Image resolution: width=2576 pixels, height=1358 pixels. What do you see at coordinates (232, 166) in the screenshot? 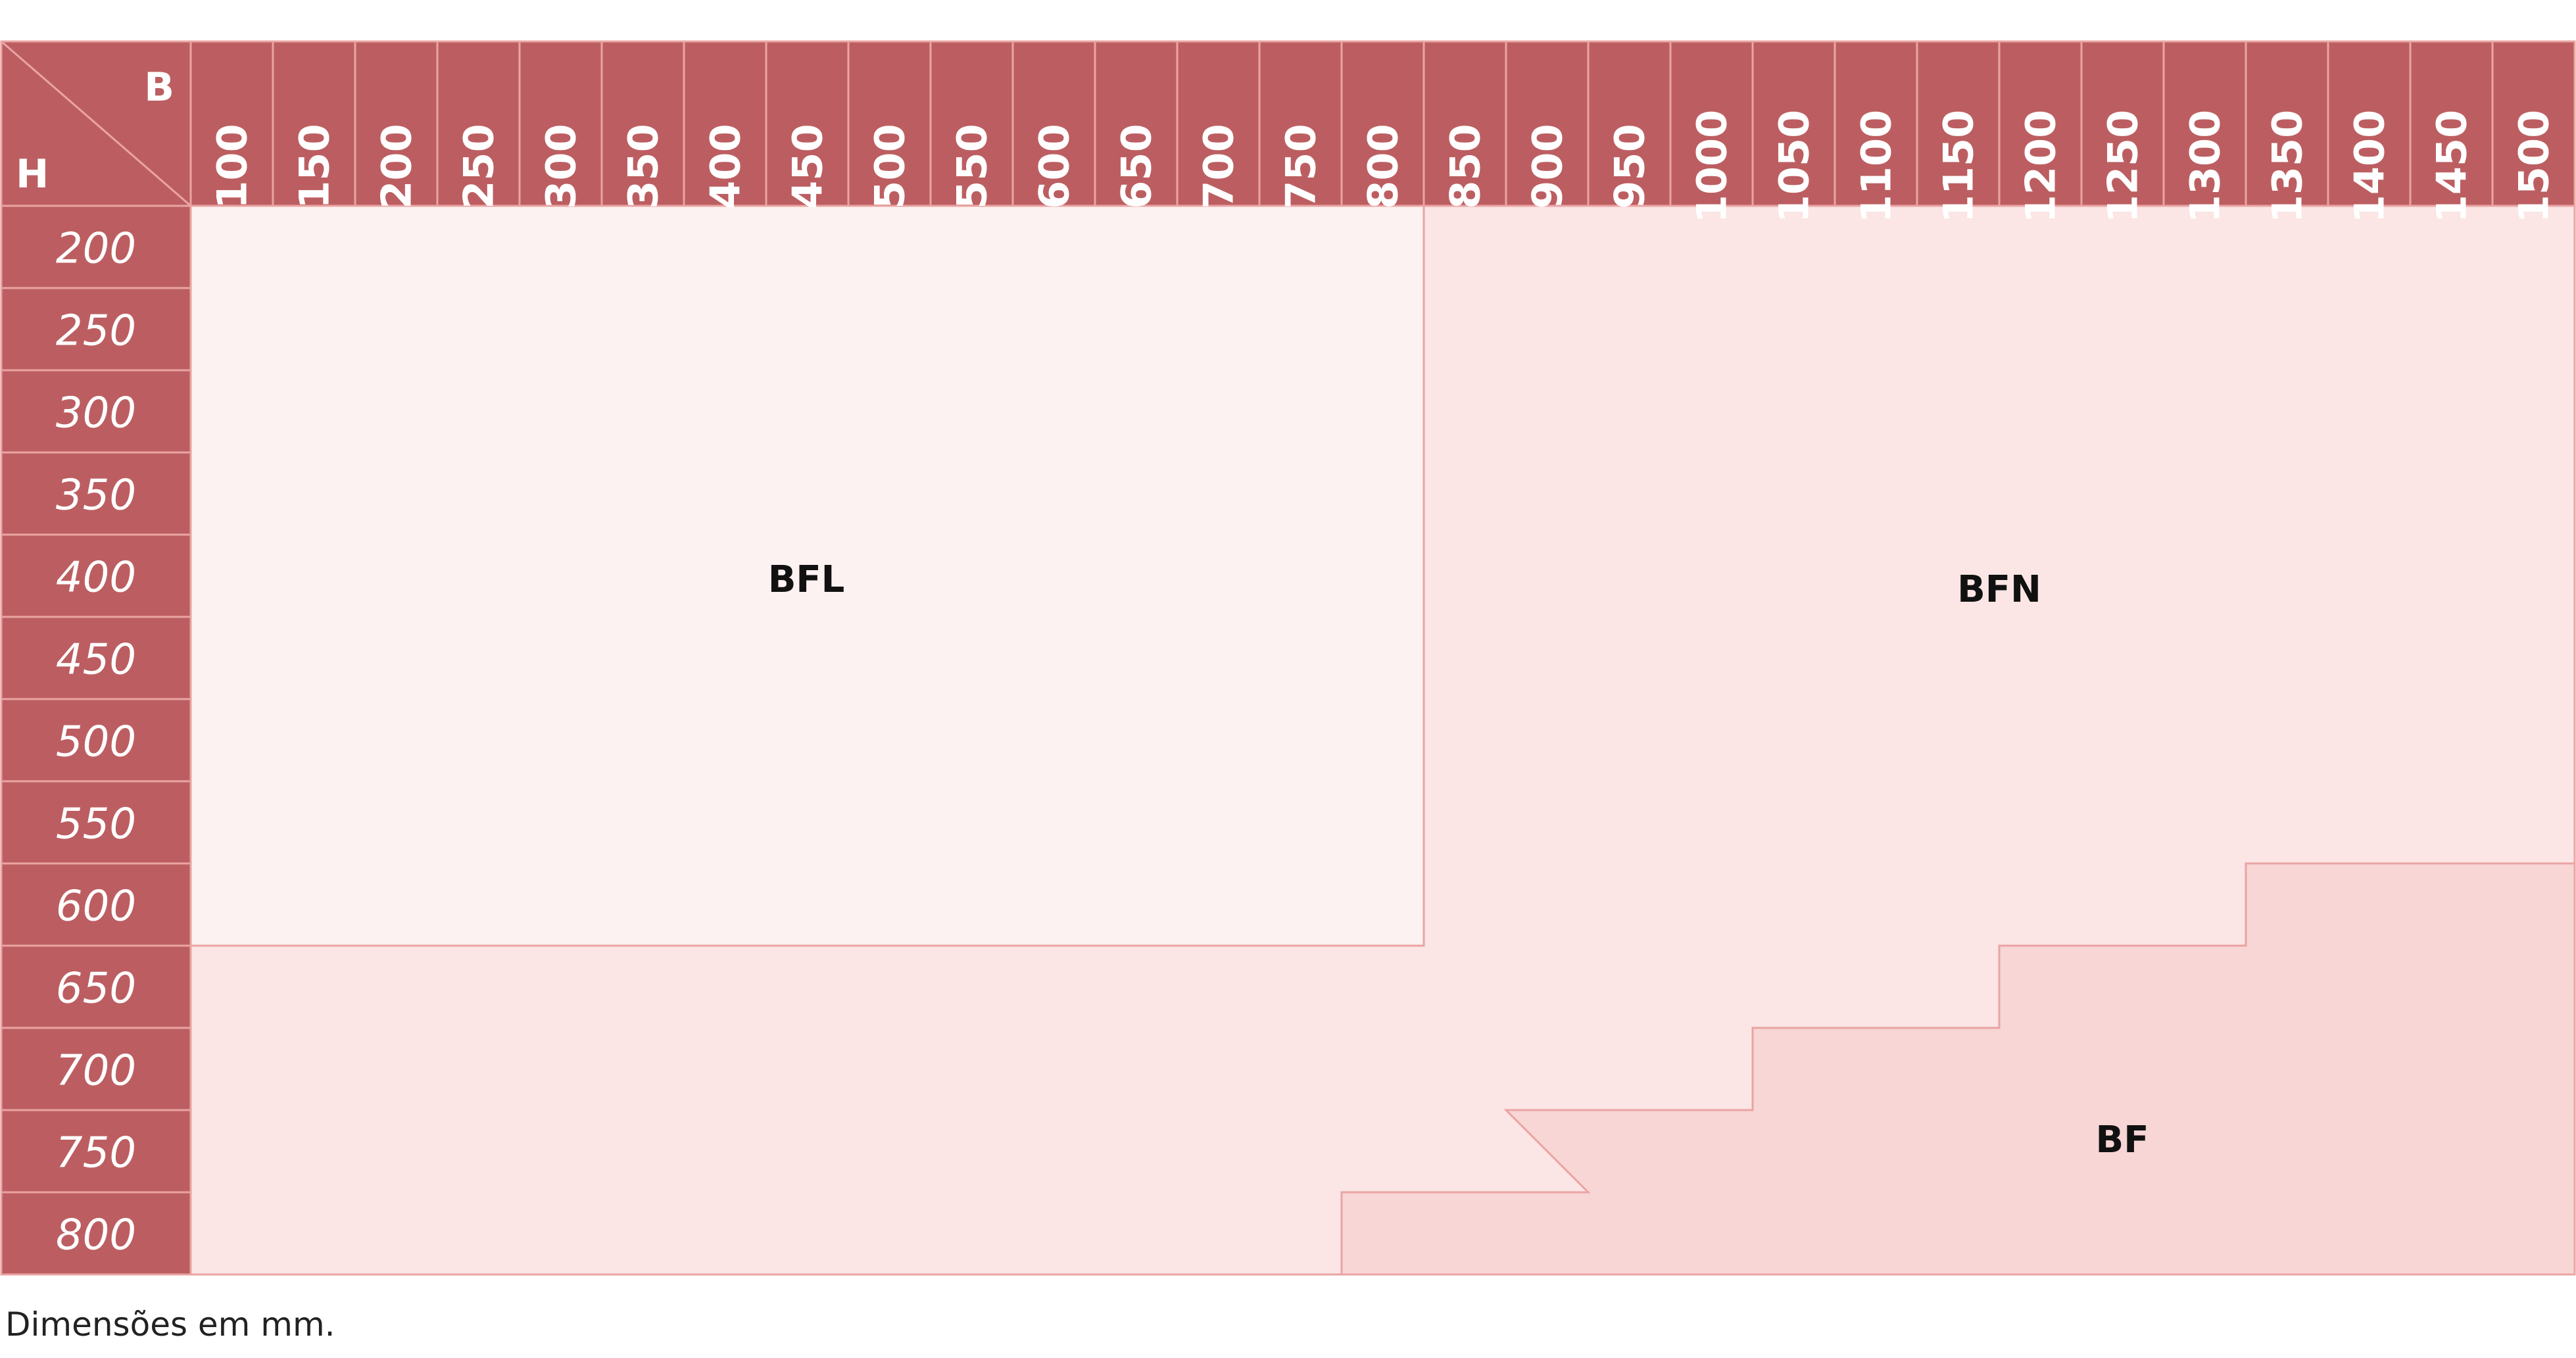
I see `column-header-label: 100` at bounding box center [232, 166].